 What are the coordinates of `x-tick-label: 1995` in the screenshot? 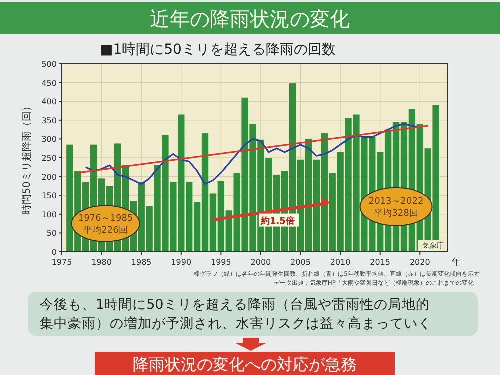 It's located at (221, 262).